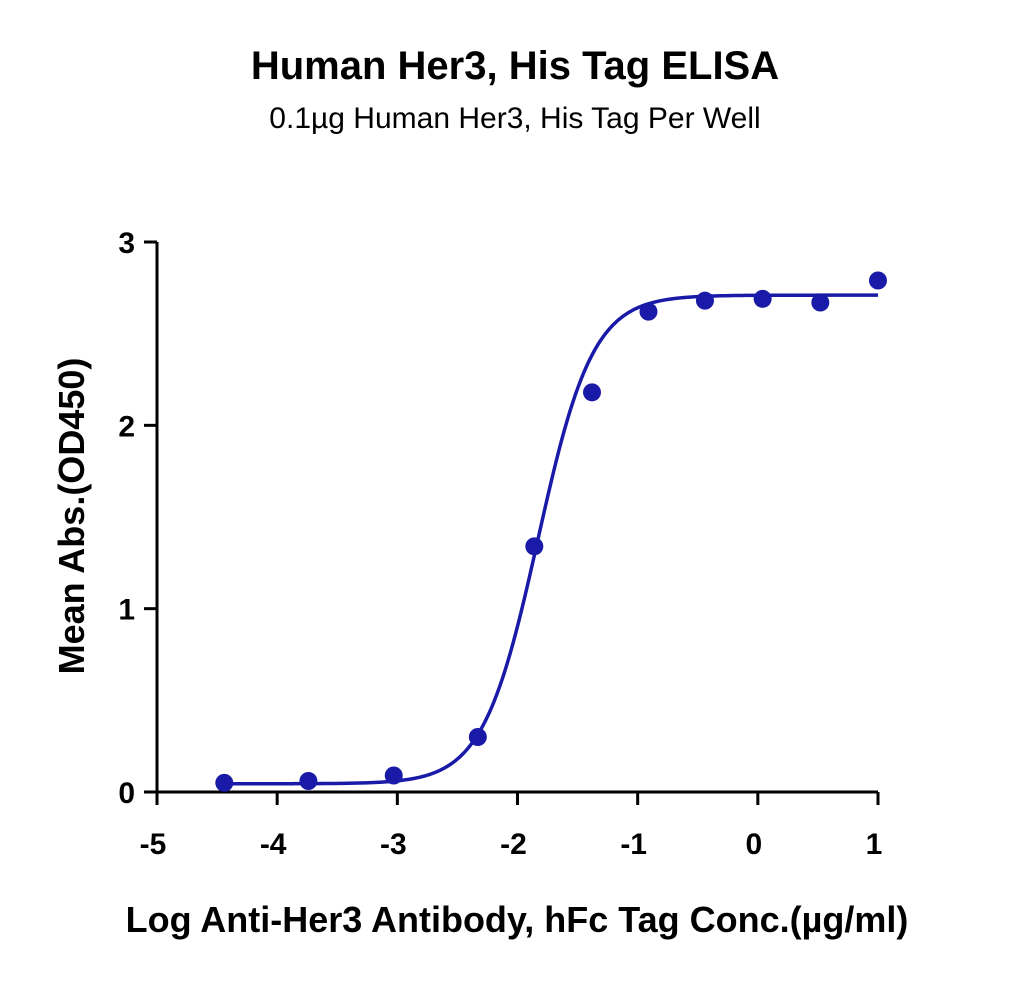 This screenshot has height=989, width=1030. I want to click on x-tick-label: -3, so click(393, 844).